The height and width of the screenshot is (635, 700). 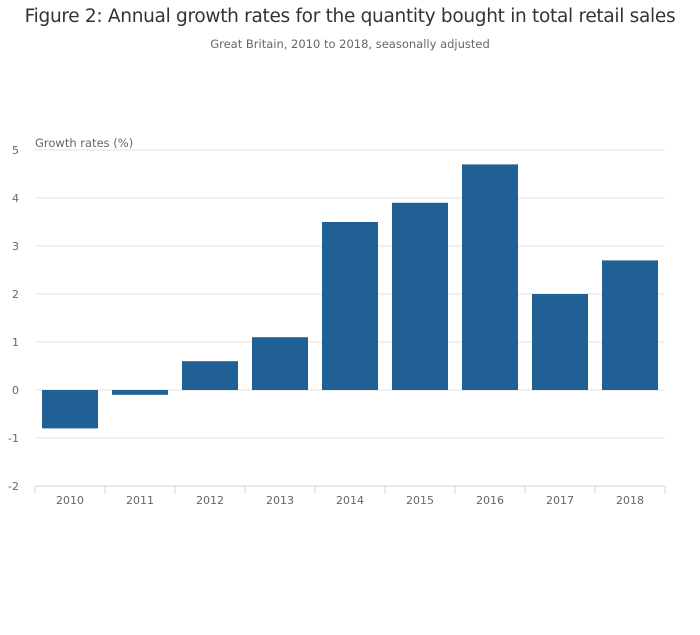 I want to click on bar-2015, so click(x=420, y=296).